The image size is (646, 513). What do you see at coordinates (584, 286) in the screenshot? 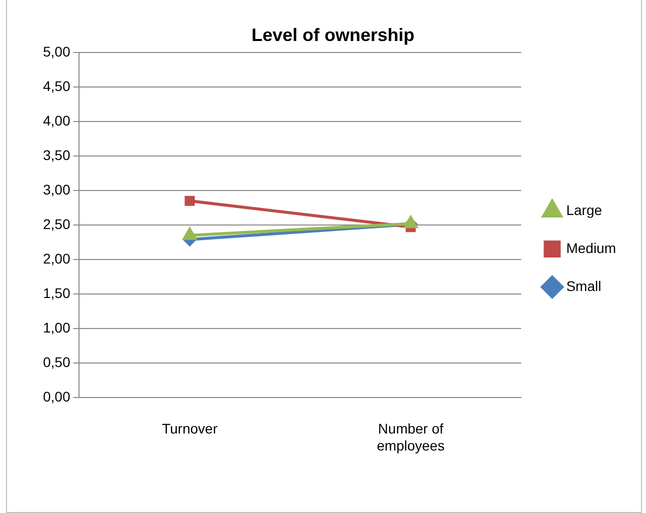
I see `legend-label: Small` at bounding box center [584, 286].